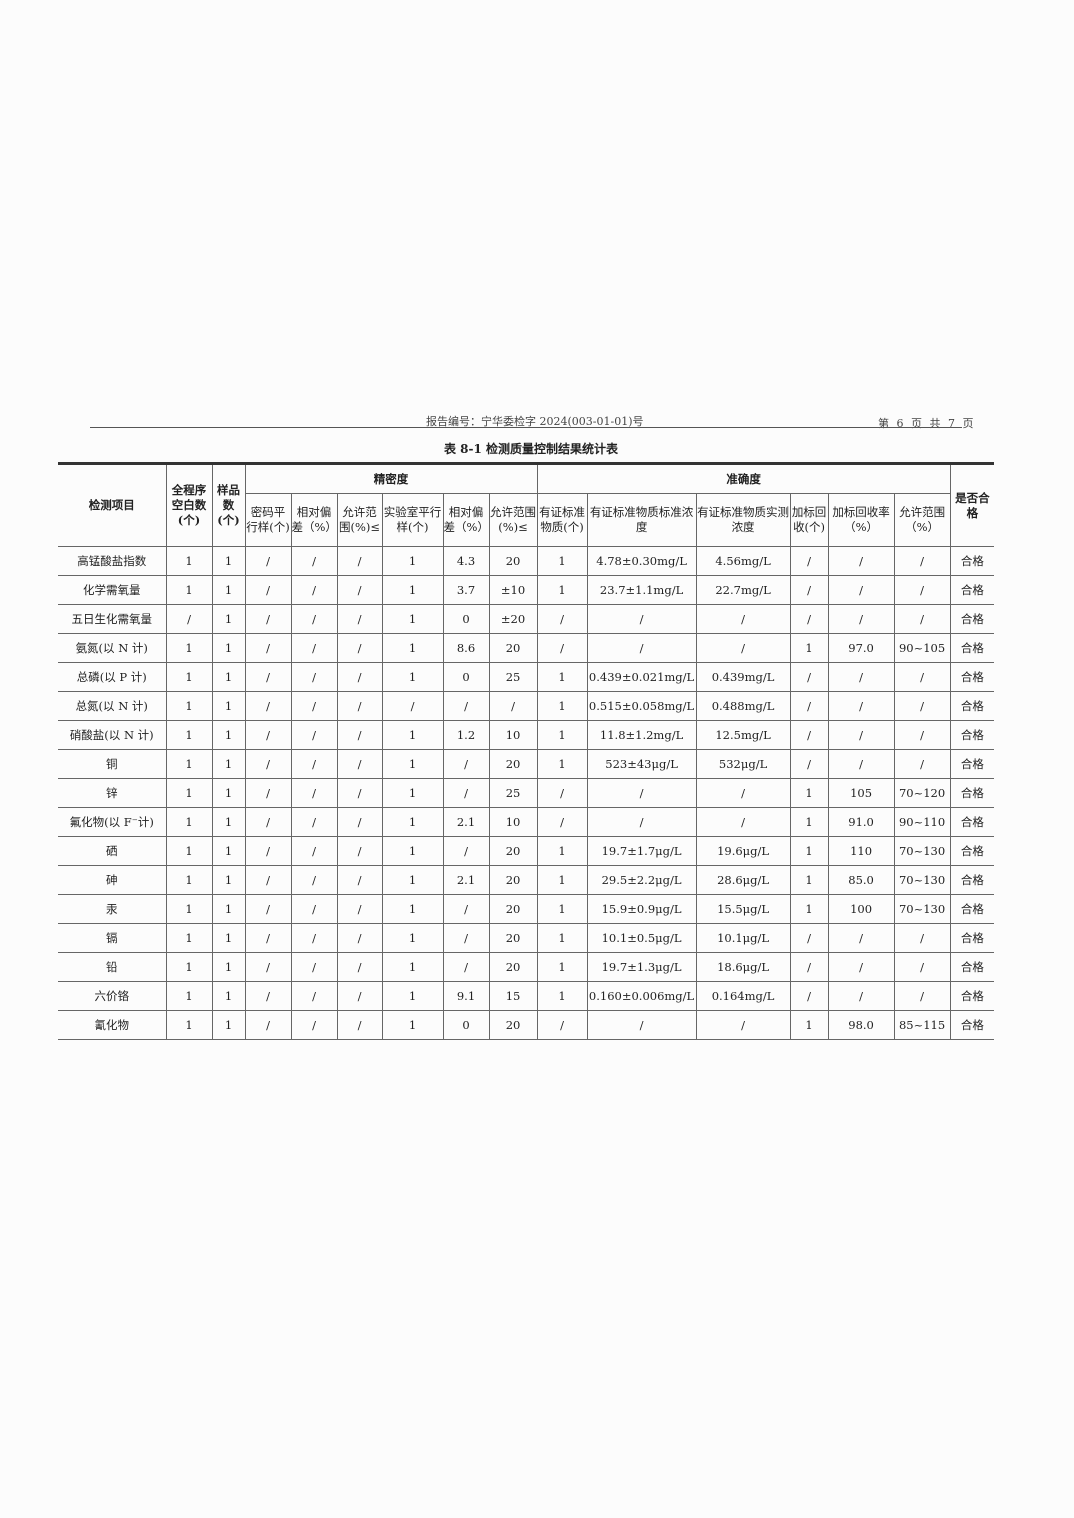 This screenshot has height=1518, width=1074. I want to click on table-row: 氨氮(以 N 计) 1 1///1 8.6 20///1 97.0 90~105 合格, so click(526, 648).